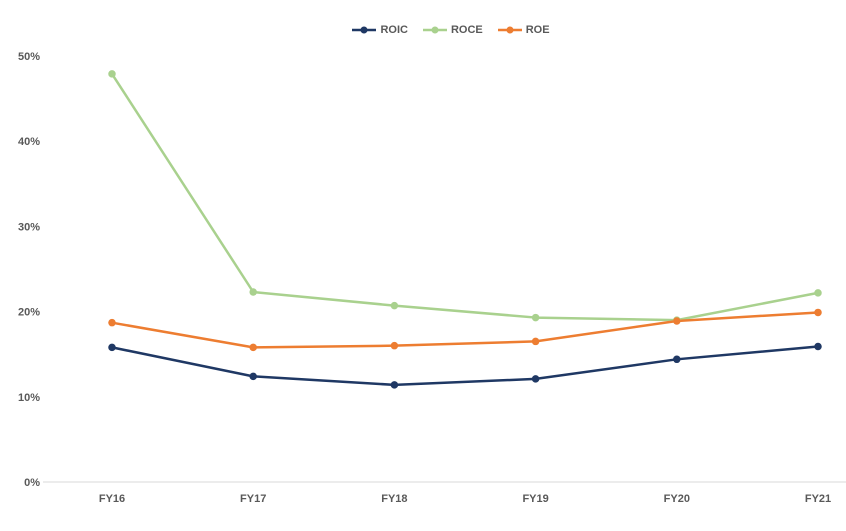  Describe the element at coordinates (394, 345) in the screenshot. I see `series-marker-roe-fy18` at that location.